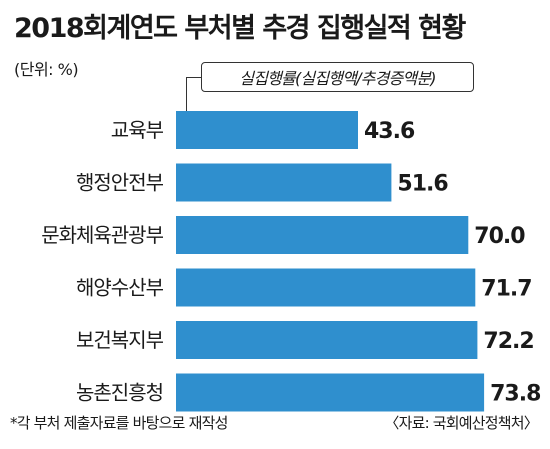  I want to click on legend-label: 실집행률(실집행액/추경증액분), so click(337, 78).